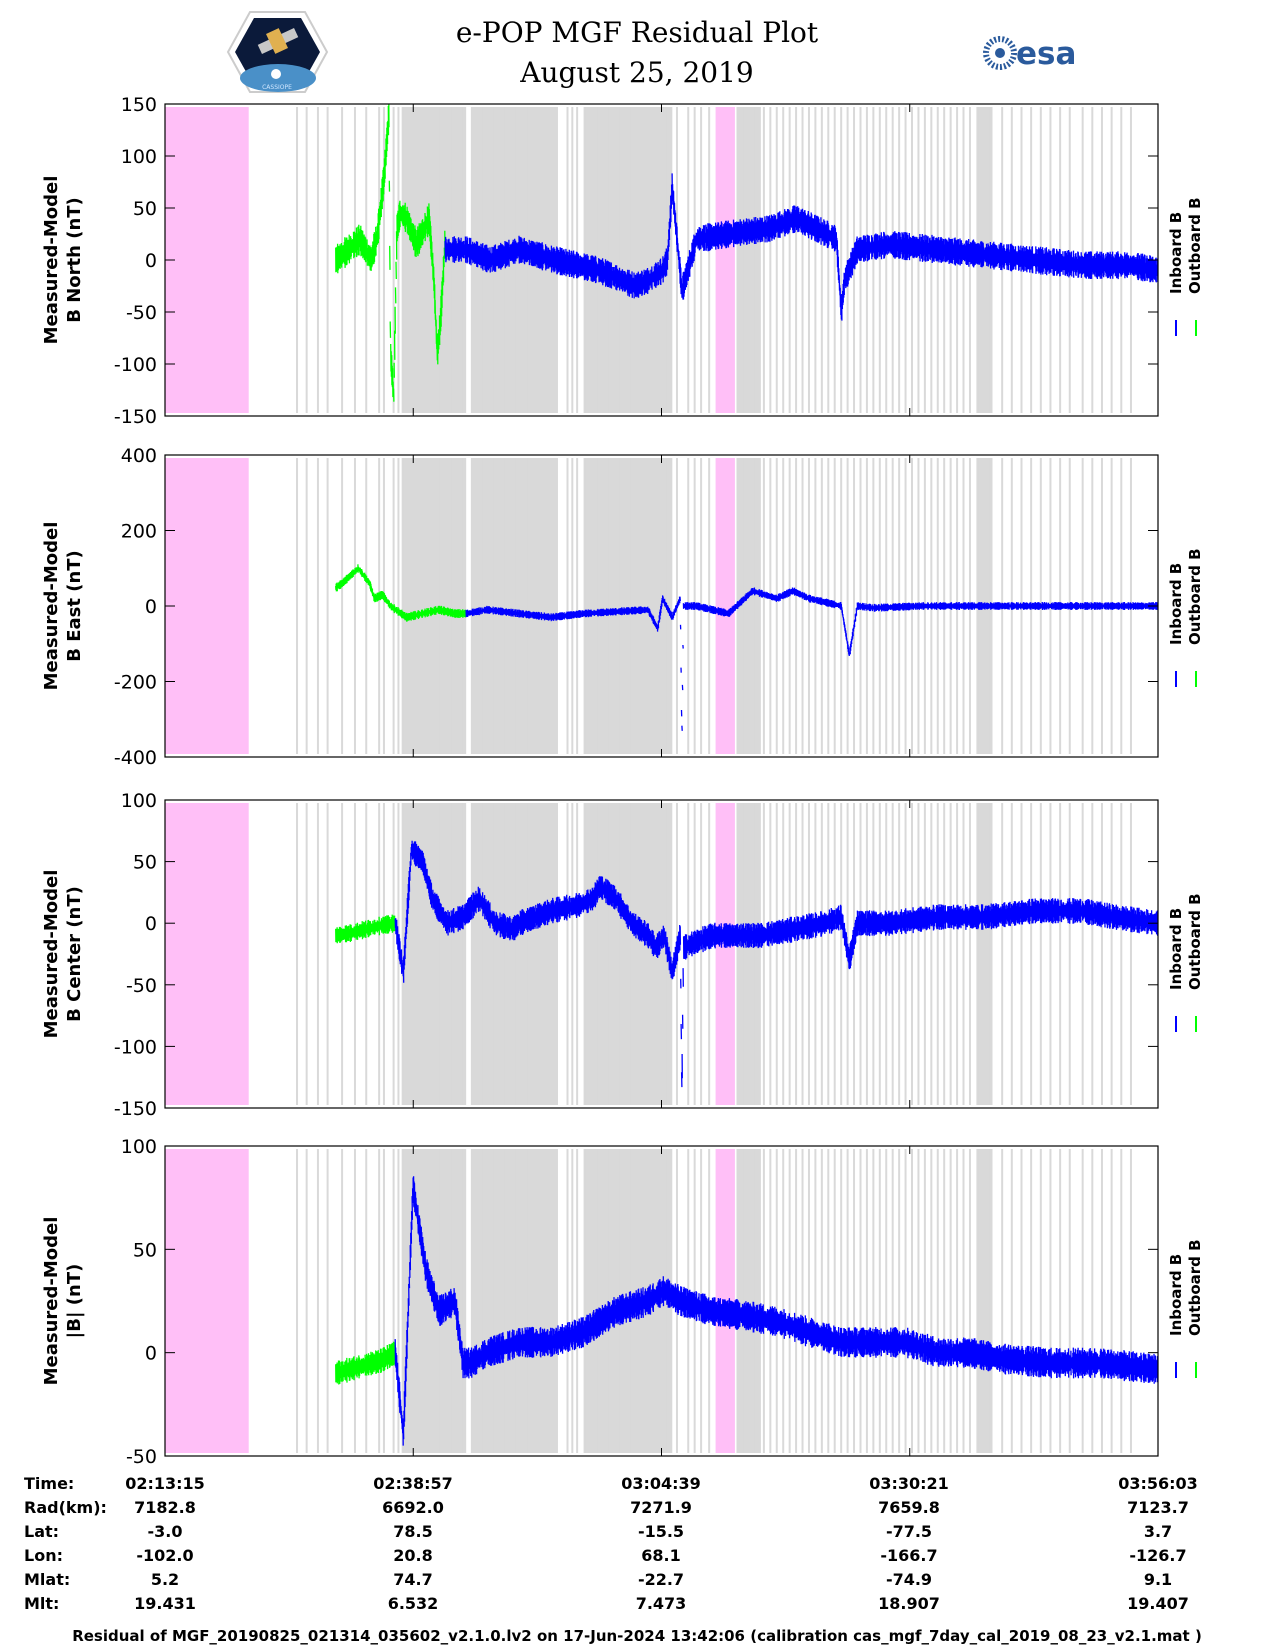 The height and width of the screenshot is (1650, 1275). What do you see at coordinates (909, 1507) in the screenshot?
I see `ephemeris-cell: 7659.8` at bounding box center [909, 1507].